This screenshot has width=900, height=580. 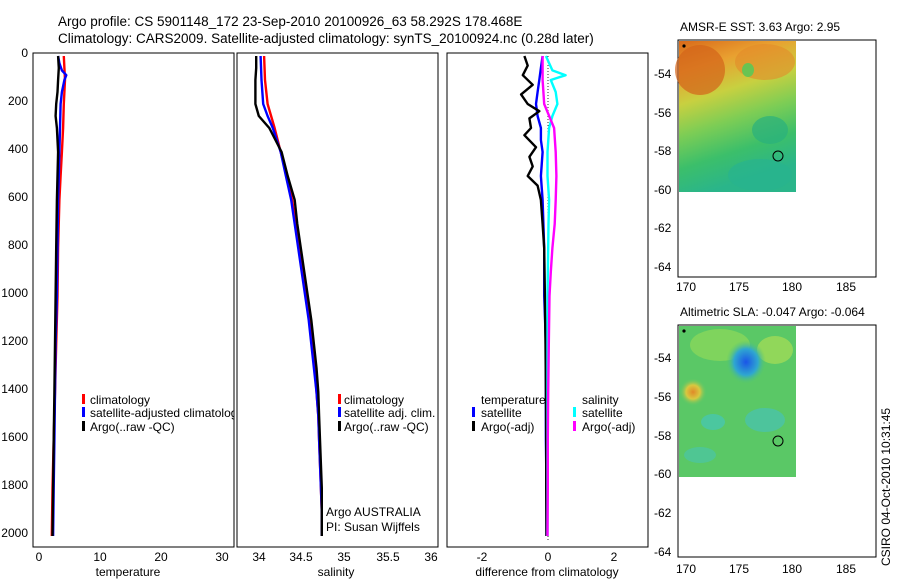 What do you see at coordinates (473, 412) in the screenshot?
I see `legend-swatch-temp-satellite` at bounding box center [473, 412].